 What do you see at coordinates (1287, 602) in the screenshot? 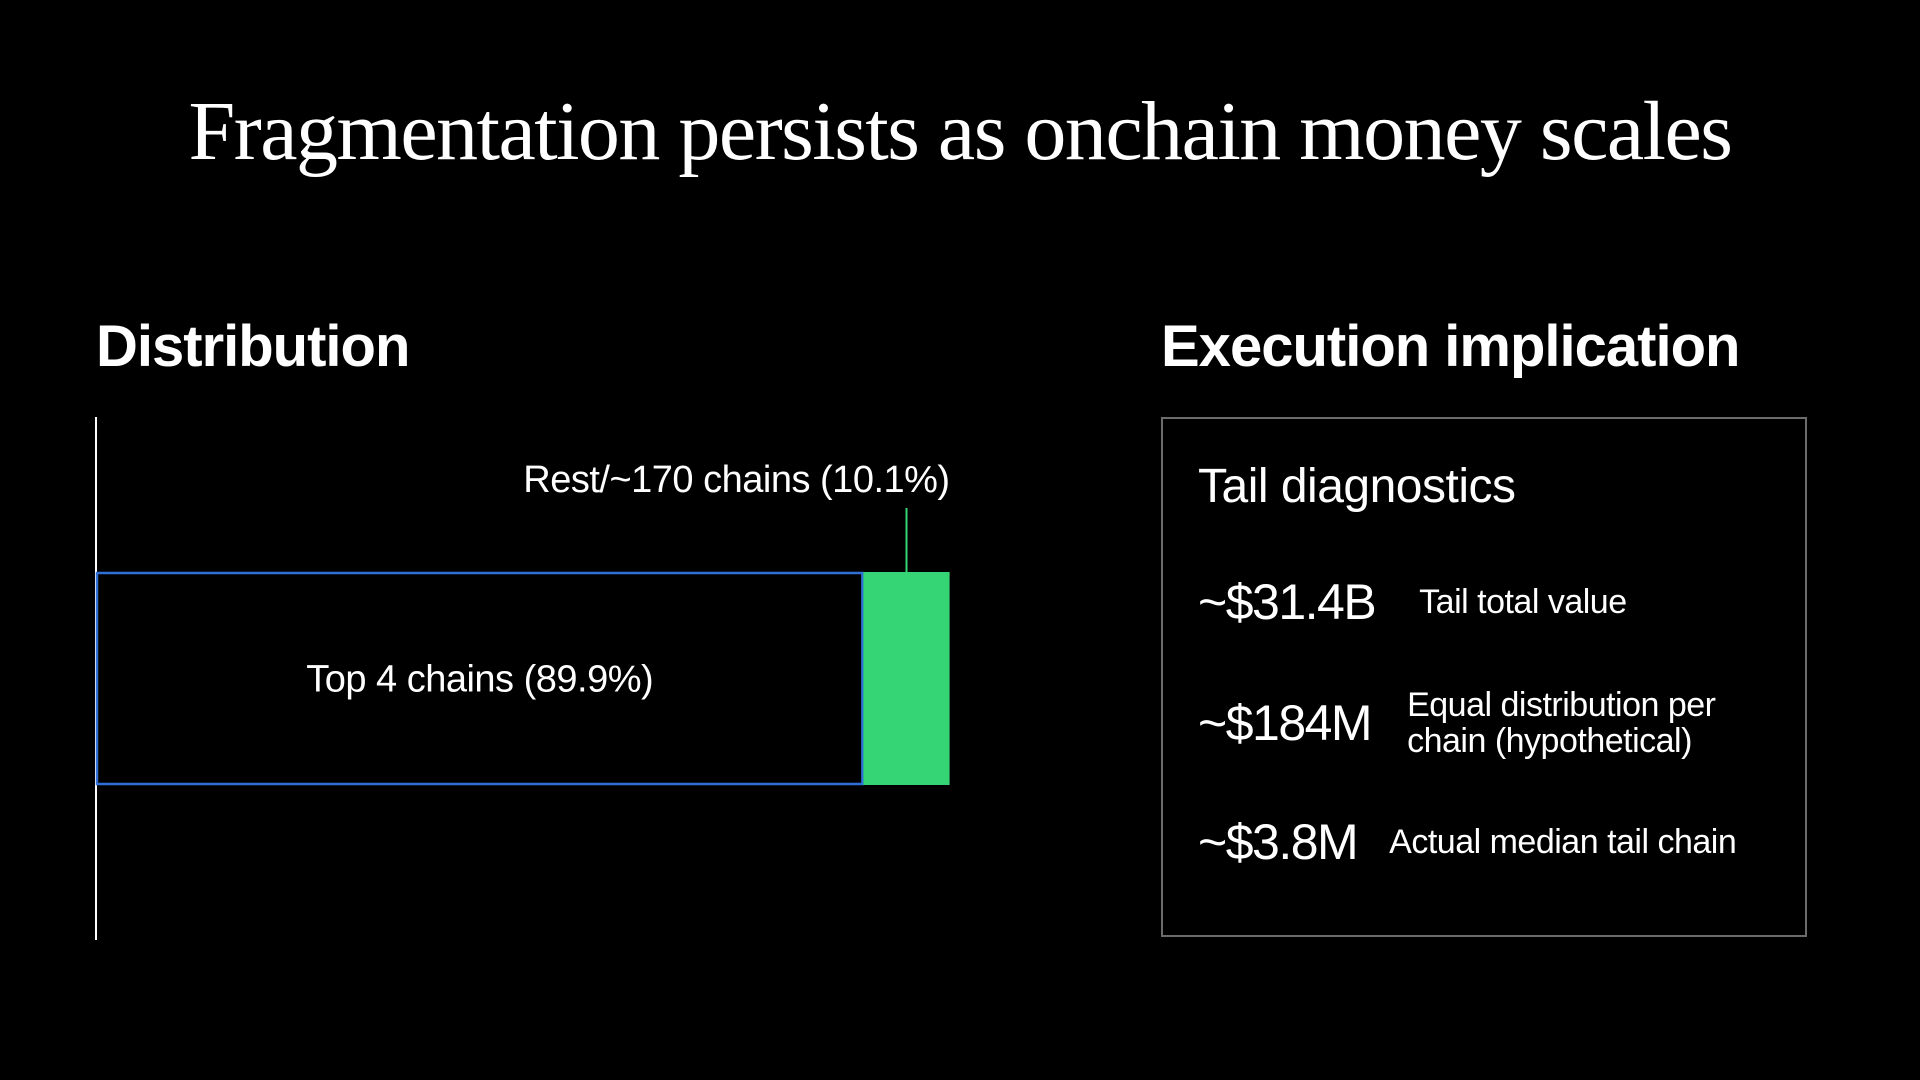
I see `metric-value: ~$31.4B` at bounding box center [1287, 602].